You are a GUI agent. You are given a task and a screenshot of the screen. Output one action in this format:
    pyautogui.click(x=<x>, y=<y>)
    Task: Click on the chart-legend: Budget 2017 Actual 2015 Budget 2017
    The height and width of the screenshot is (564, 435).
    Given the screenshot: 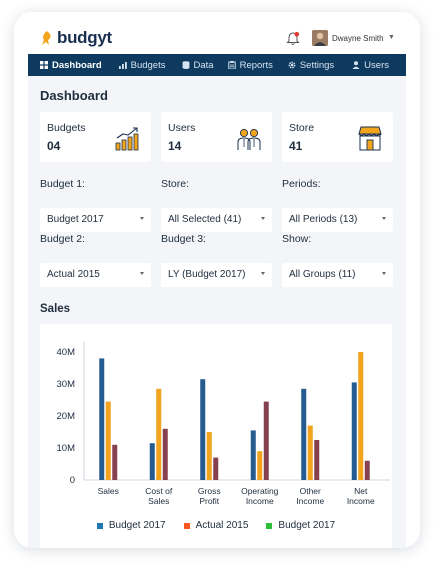 What is the action you would take?
    pyautogui.click(x=216, y=525)
    